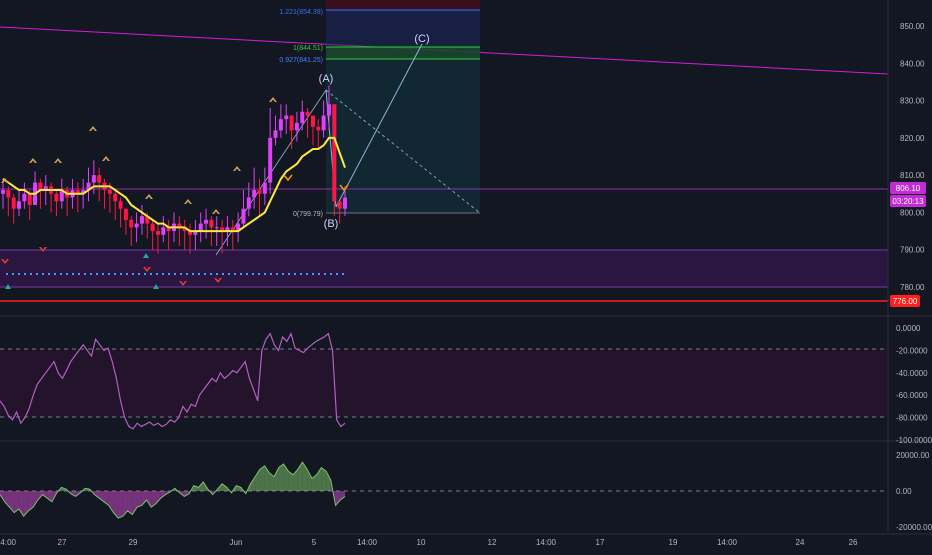 The width and height of the screenshot is (932, 555). I want to click on oscillator-2-axis: 20000.00 0.00 -20000.00, so click(914, 491).